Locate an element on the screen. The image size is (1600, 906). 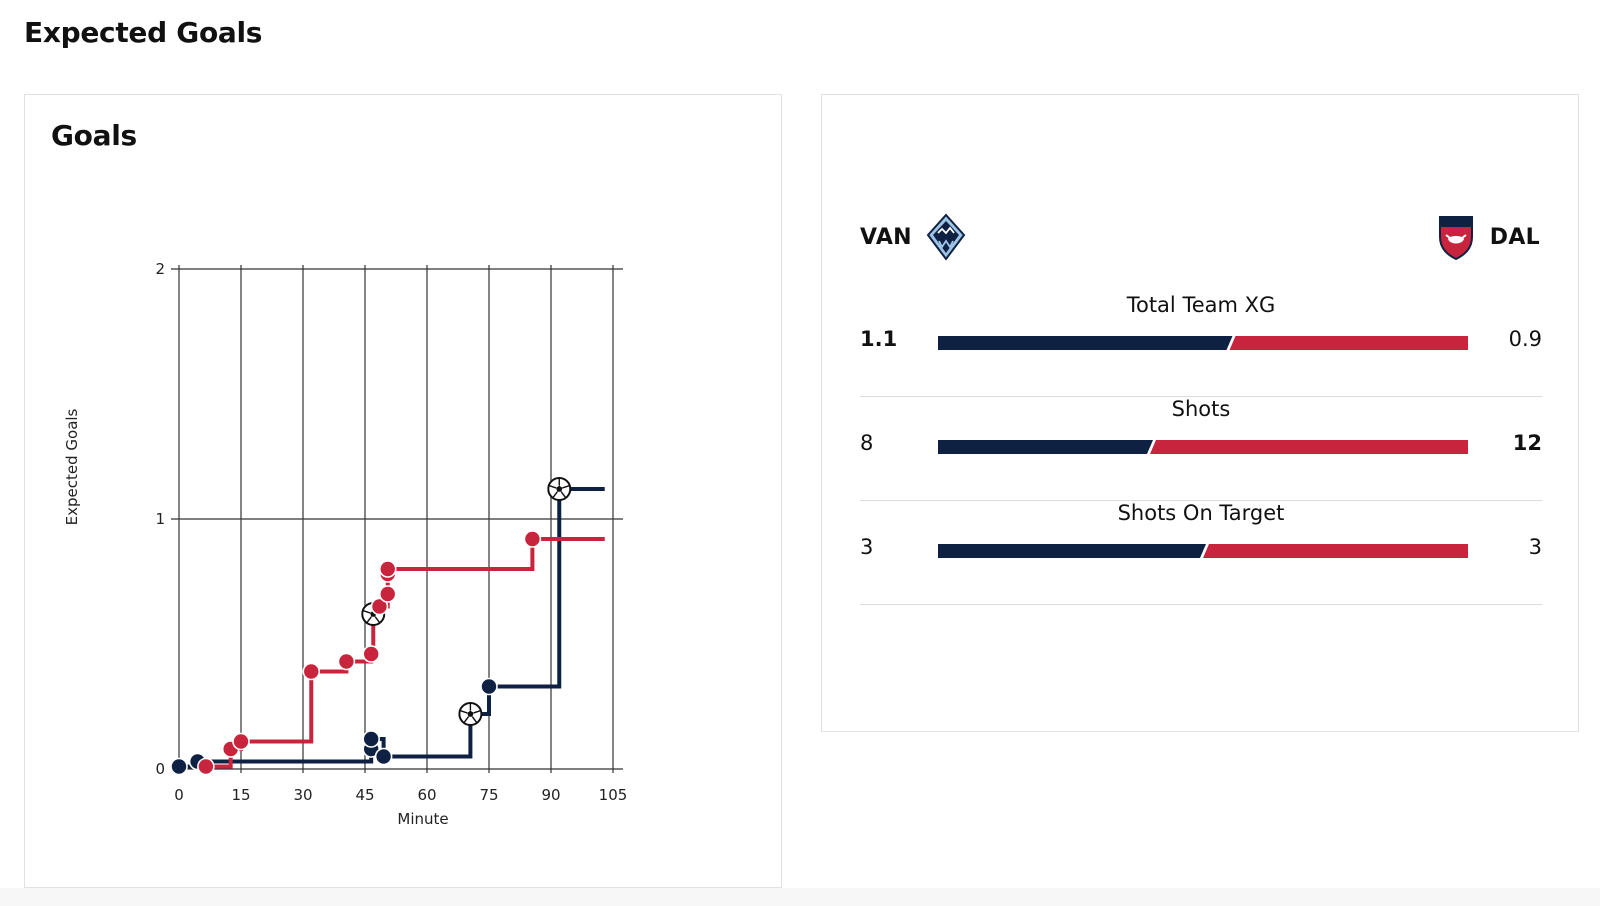
away-team: DAL is located at coordinates (1488, 237).